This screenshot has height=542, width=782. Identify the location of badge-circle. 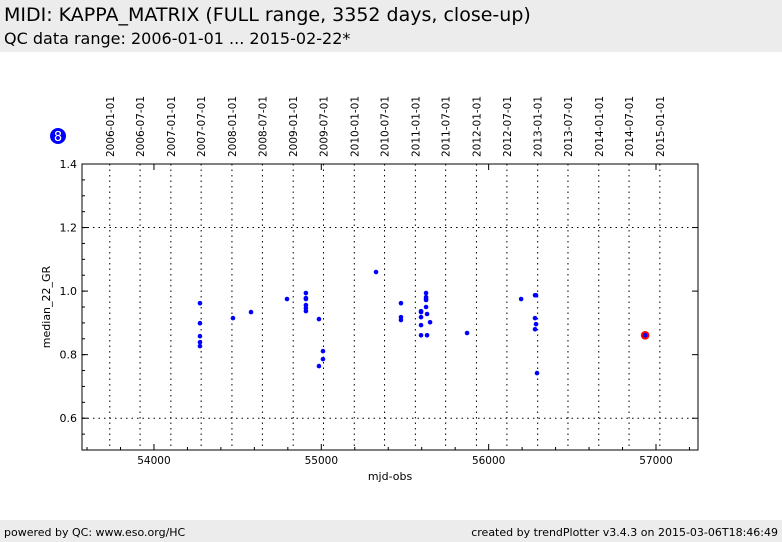
(58, 136).